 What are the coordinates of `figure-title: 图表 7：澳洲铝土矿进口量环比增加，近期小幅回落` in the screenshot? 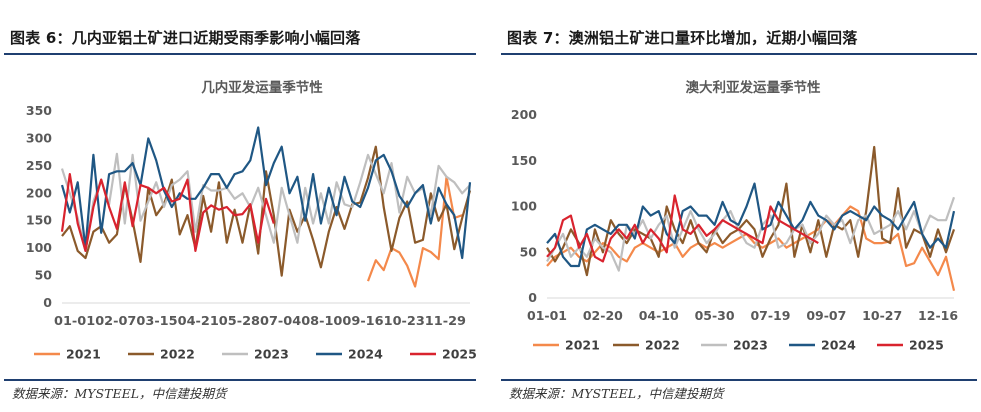 It's located at (682, 38).